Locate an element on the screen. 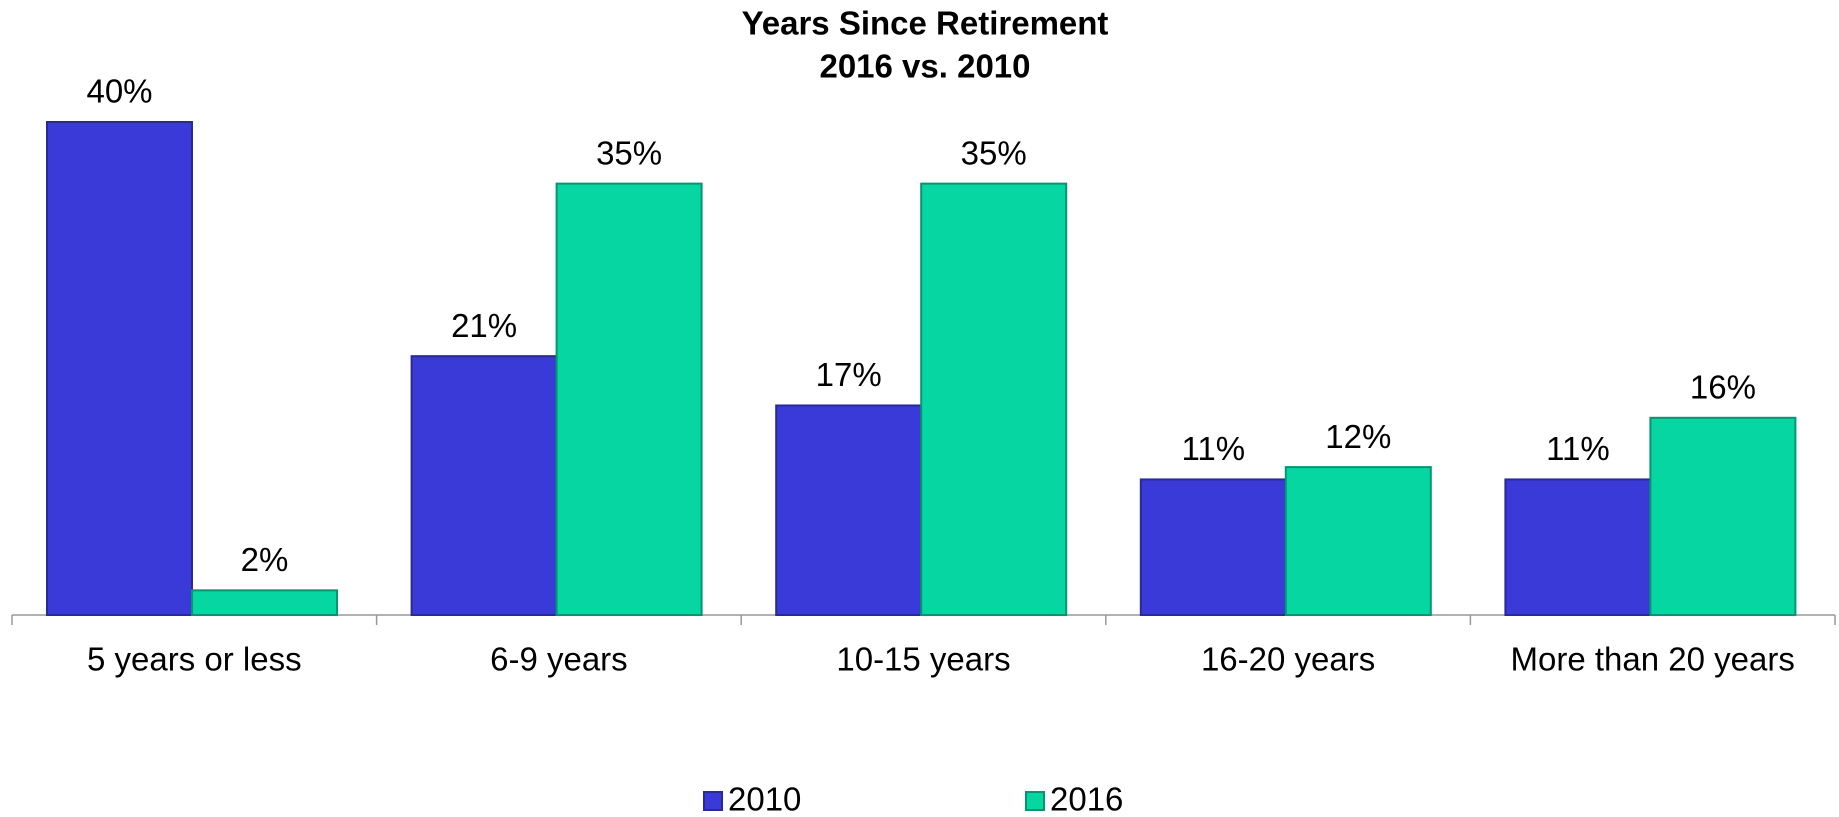 The height and width of the screenshot is (817, 1839). data-label: 2% is located at coordinates (265, 559).